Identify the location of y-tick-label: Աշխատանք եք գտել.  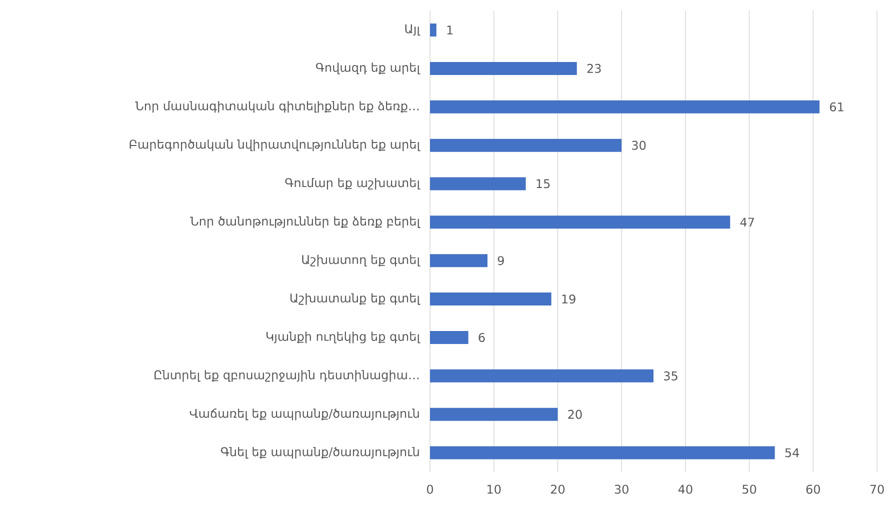
(355, 299).